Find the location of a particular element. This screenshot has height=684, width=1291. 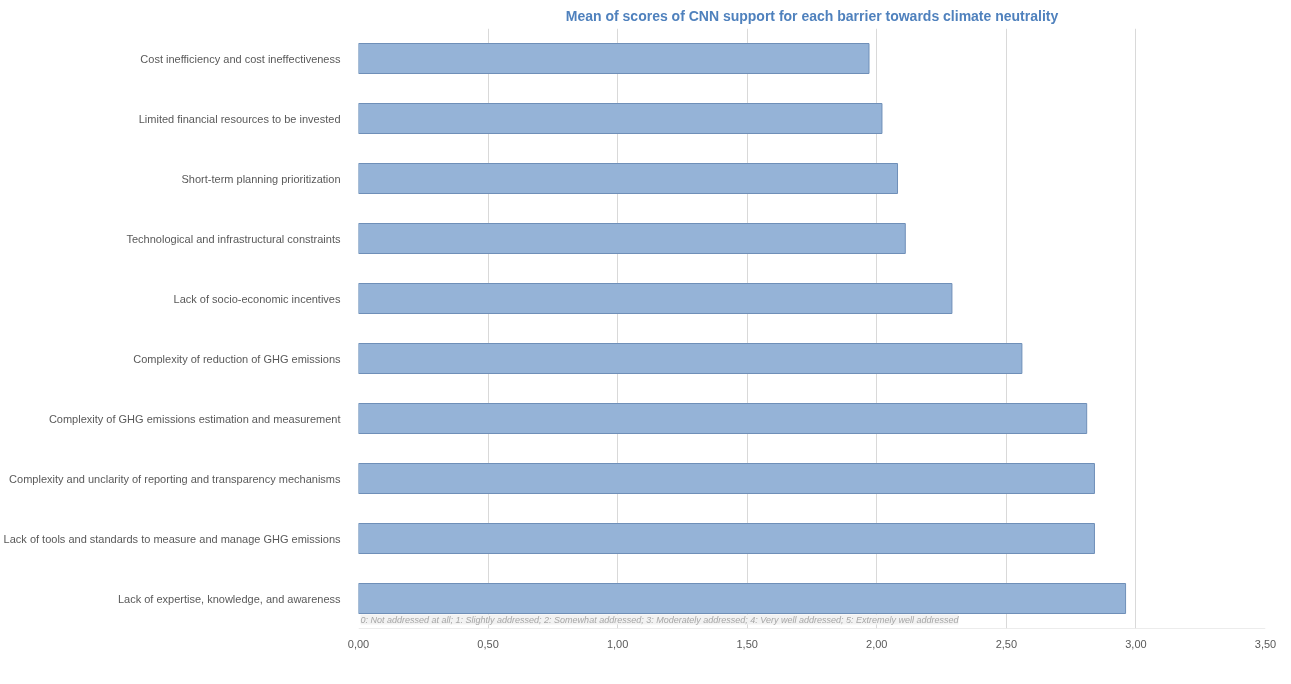

y-tick-label: Lack of tools and standards to measure and manage GHG emissions is located at coordinates (172, 538).